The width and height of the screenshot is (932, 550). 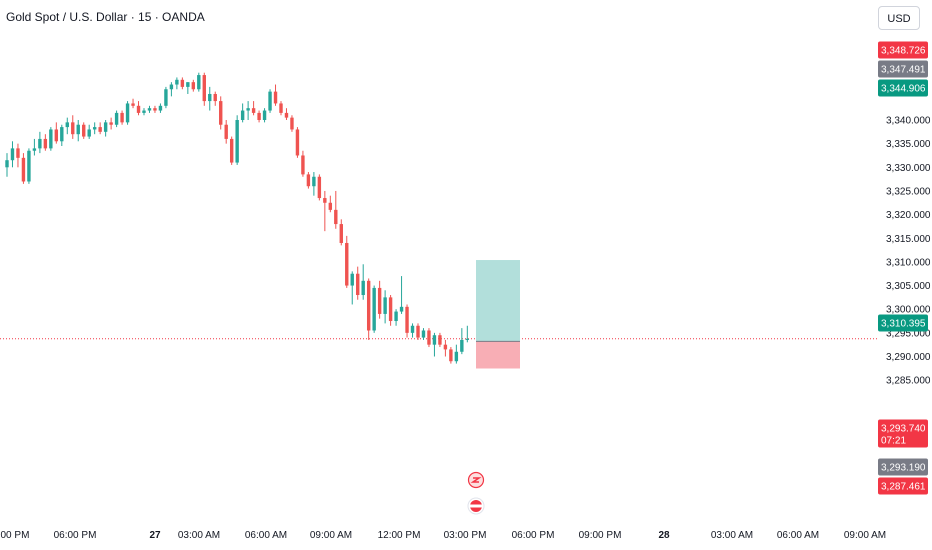 I want to click on currency-button: USD, so click(x=899, y=18).